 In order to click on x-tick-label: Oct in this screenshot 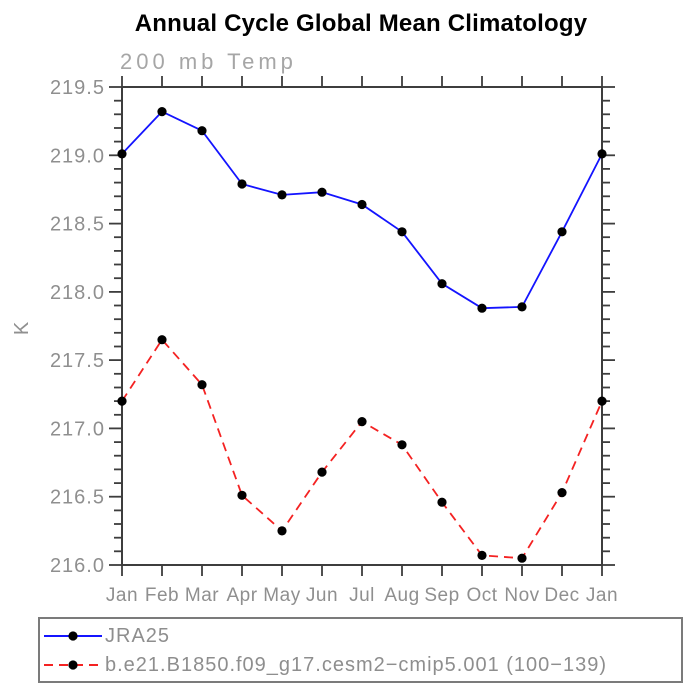, I will do `click(481, 595)`.